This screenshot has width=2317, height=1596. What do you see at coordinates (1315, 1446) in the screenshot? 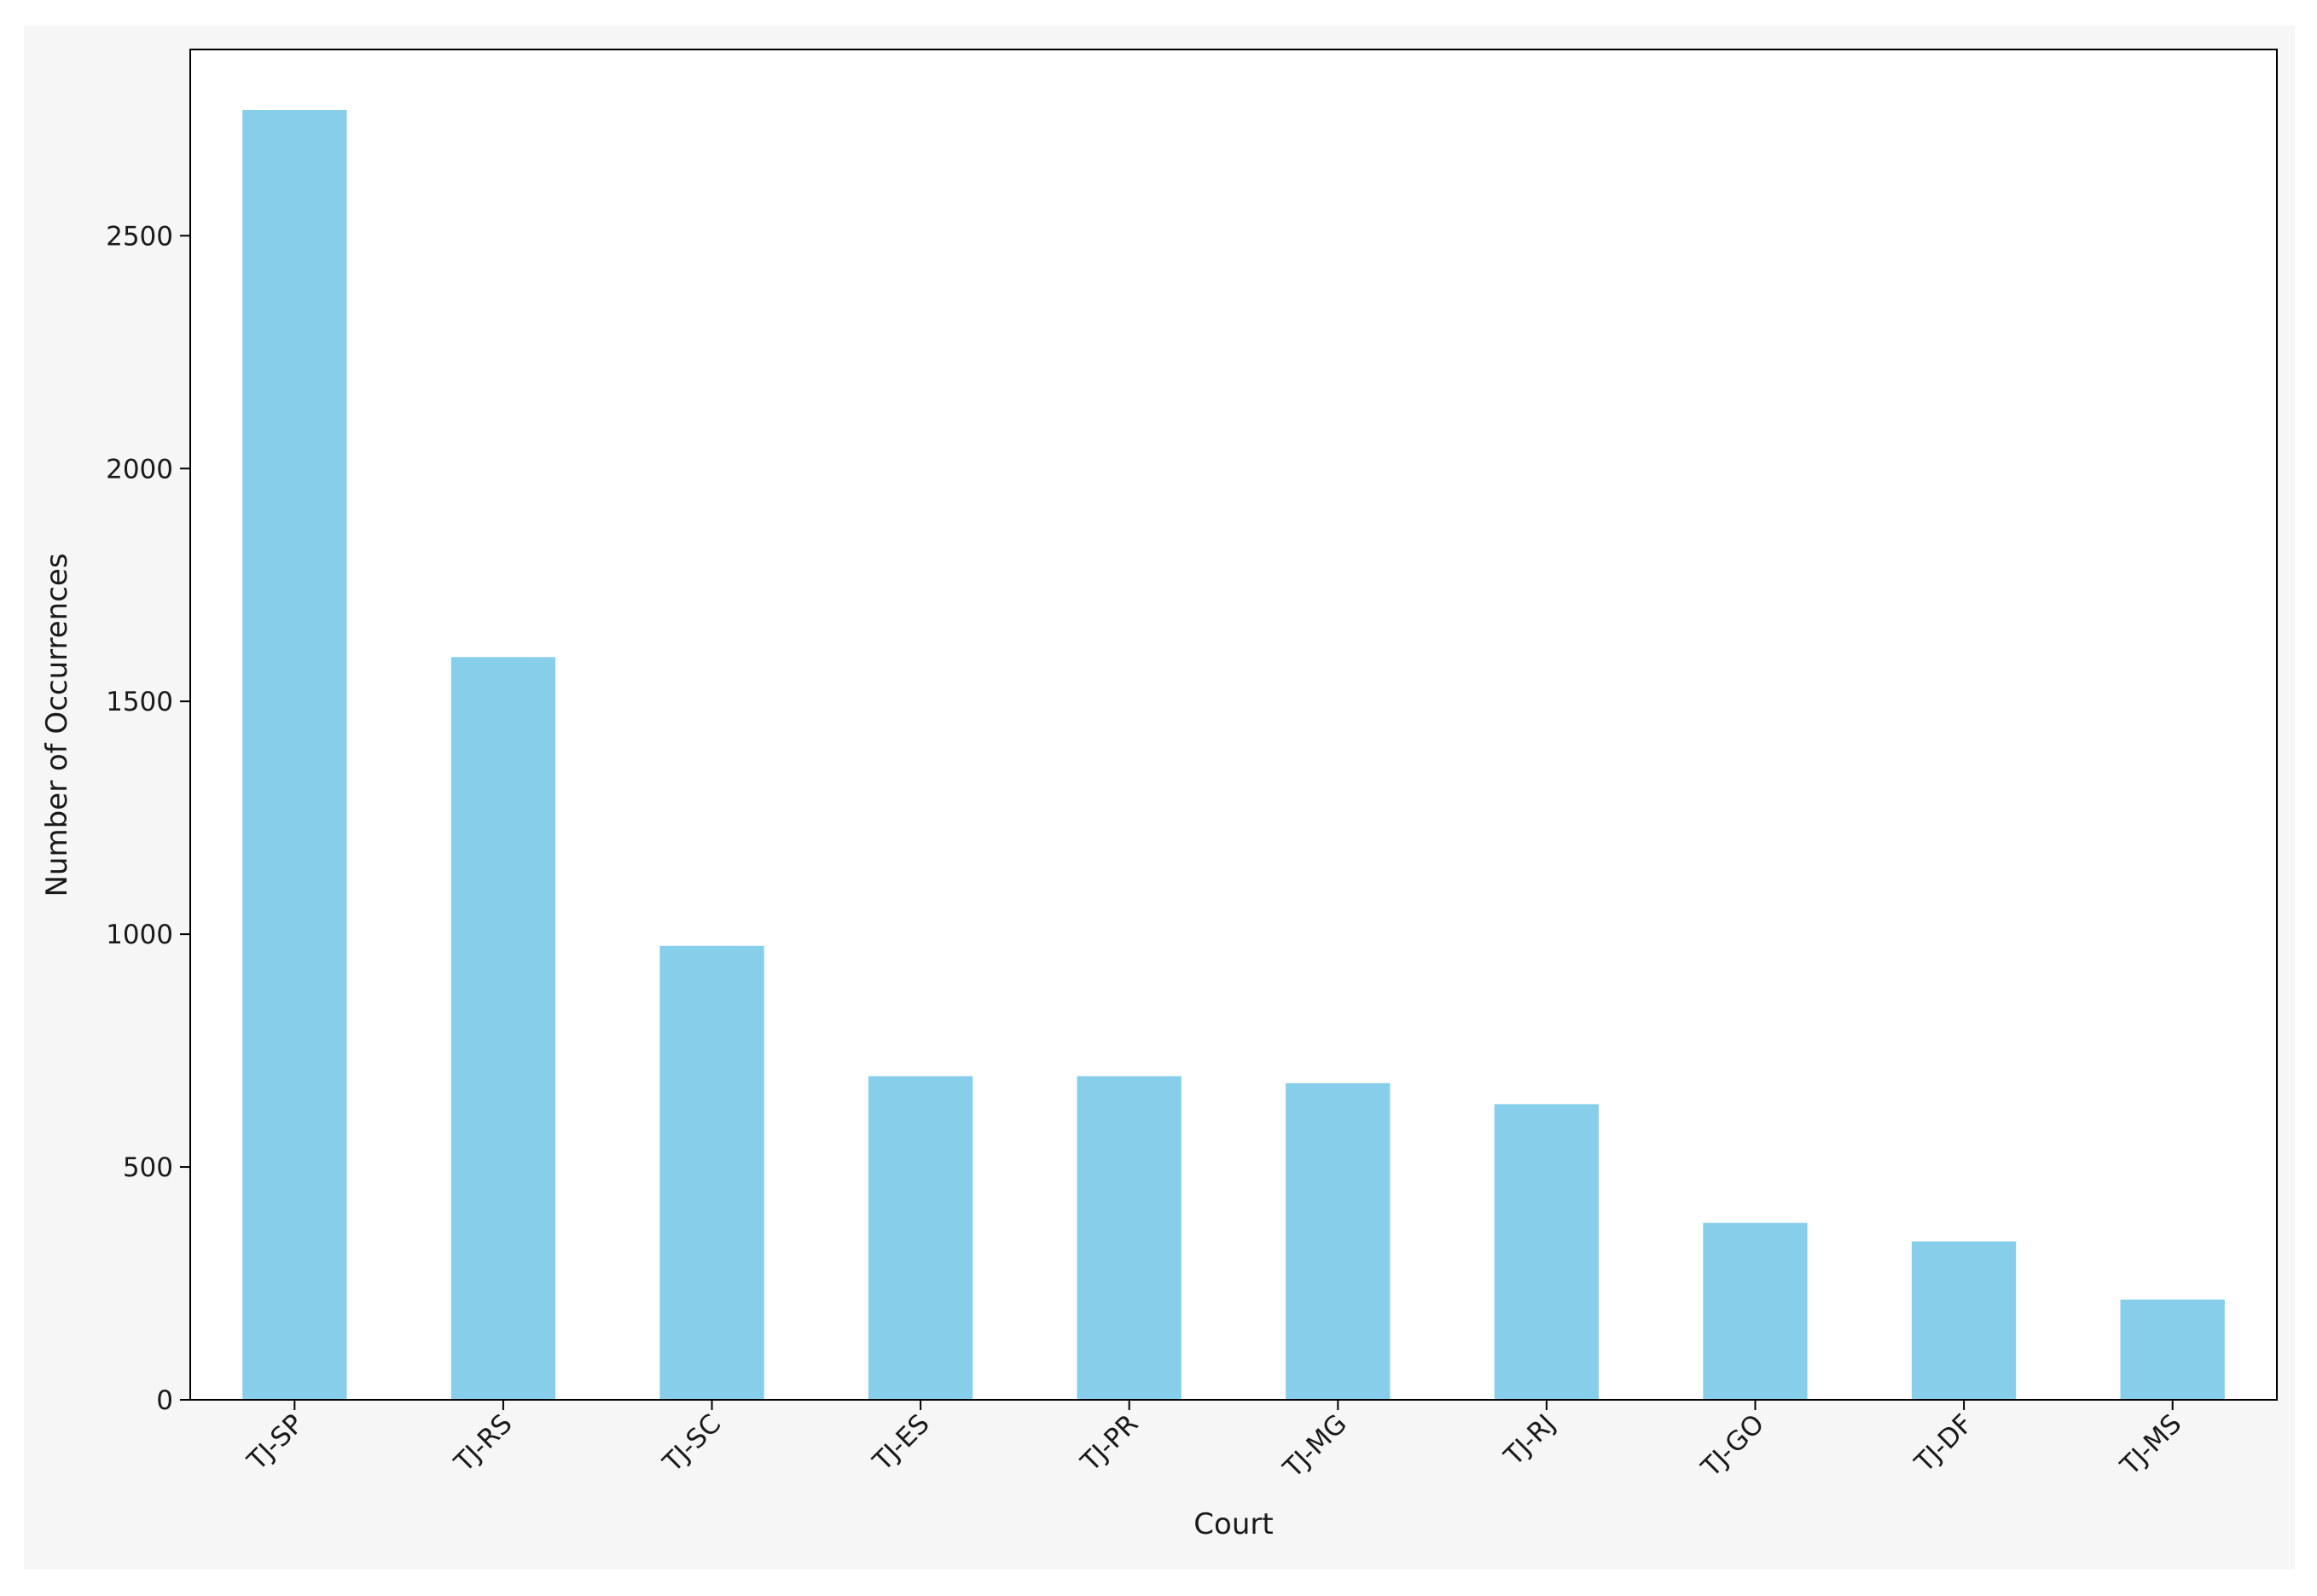
I see `x-tick-label: TJ-MG` at bounding box center [1315, 1446].